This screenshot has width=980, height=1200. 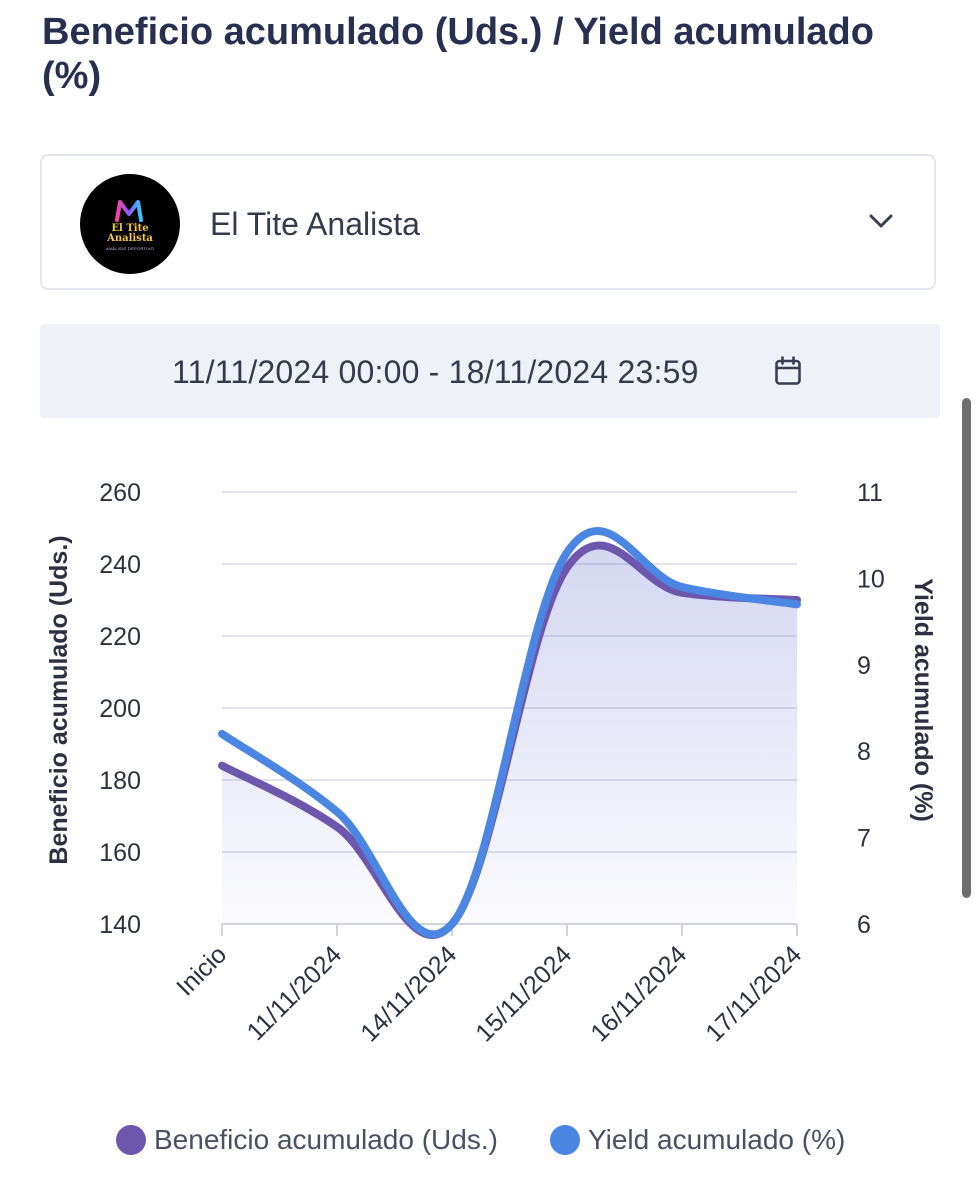 What do you see at coordinates (881, 221) in the screenshot?
I see `chevron-down-icon` at bounding box center [881, 221].